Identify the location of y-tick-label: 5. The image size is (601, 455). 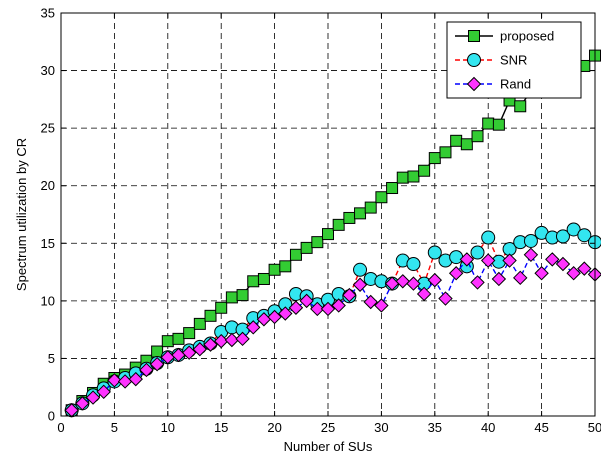
(51, 358).